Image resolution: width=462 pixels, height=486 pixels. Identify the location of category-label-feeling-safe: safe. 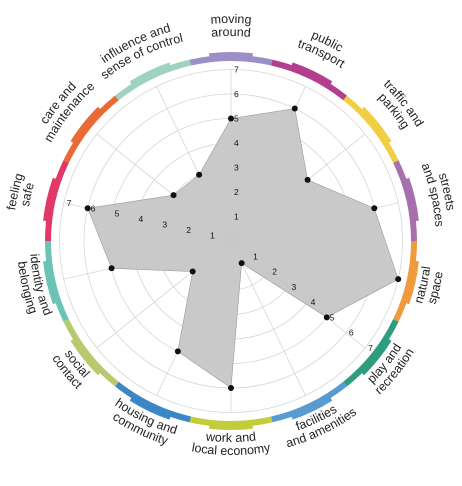
(27, 194).